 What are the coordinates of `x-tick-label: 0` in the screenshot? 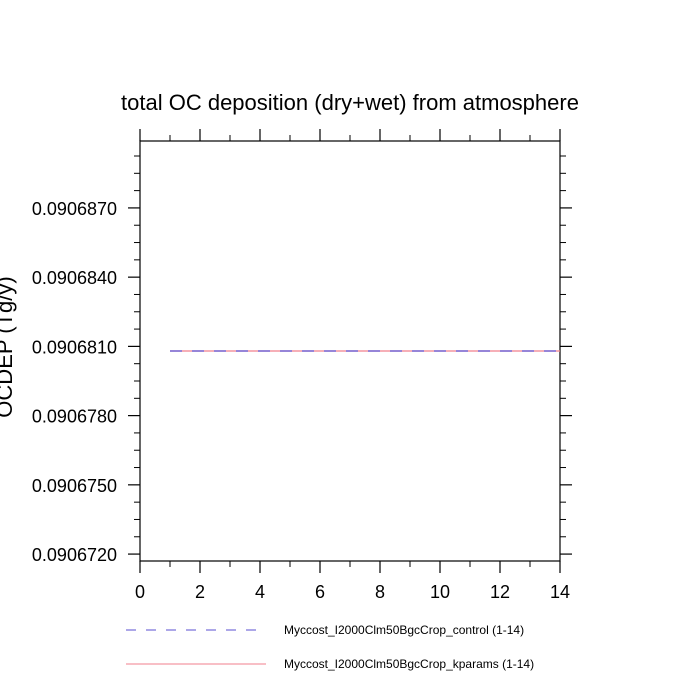 It's located at (140, 592).